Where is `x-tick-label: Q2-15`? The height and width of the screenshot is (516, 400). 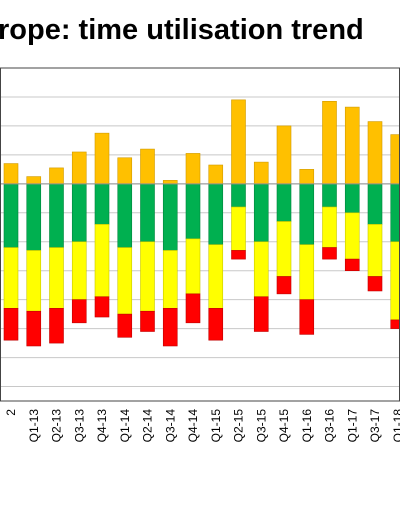
x-tick-label: Q2-15 is located at coordinates (239, 426).